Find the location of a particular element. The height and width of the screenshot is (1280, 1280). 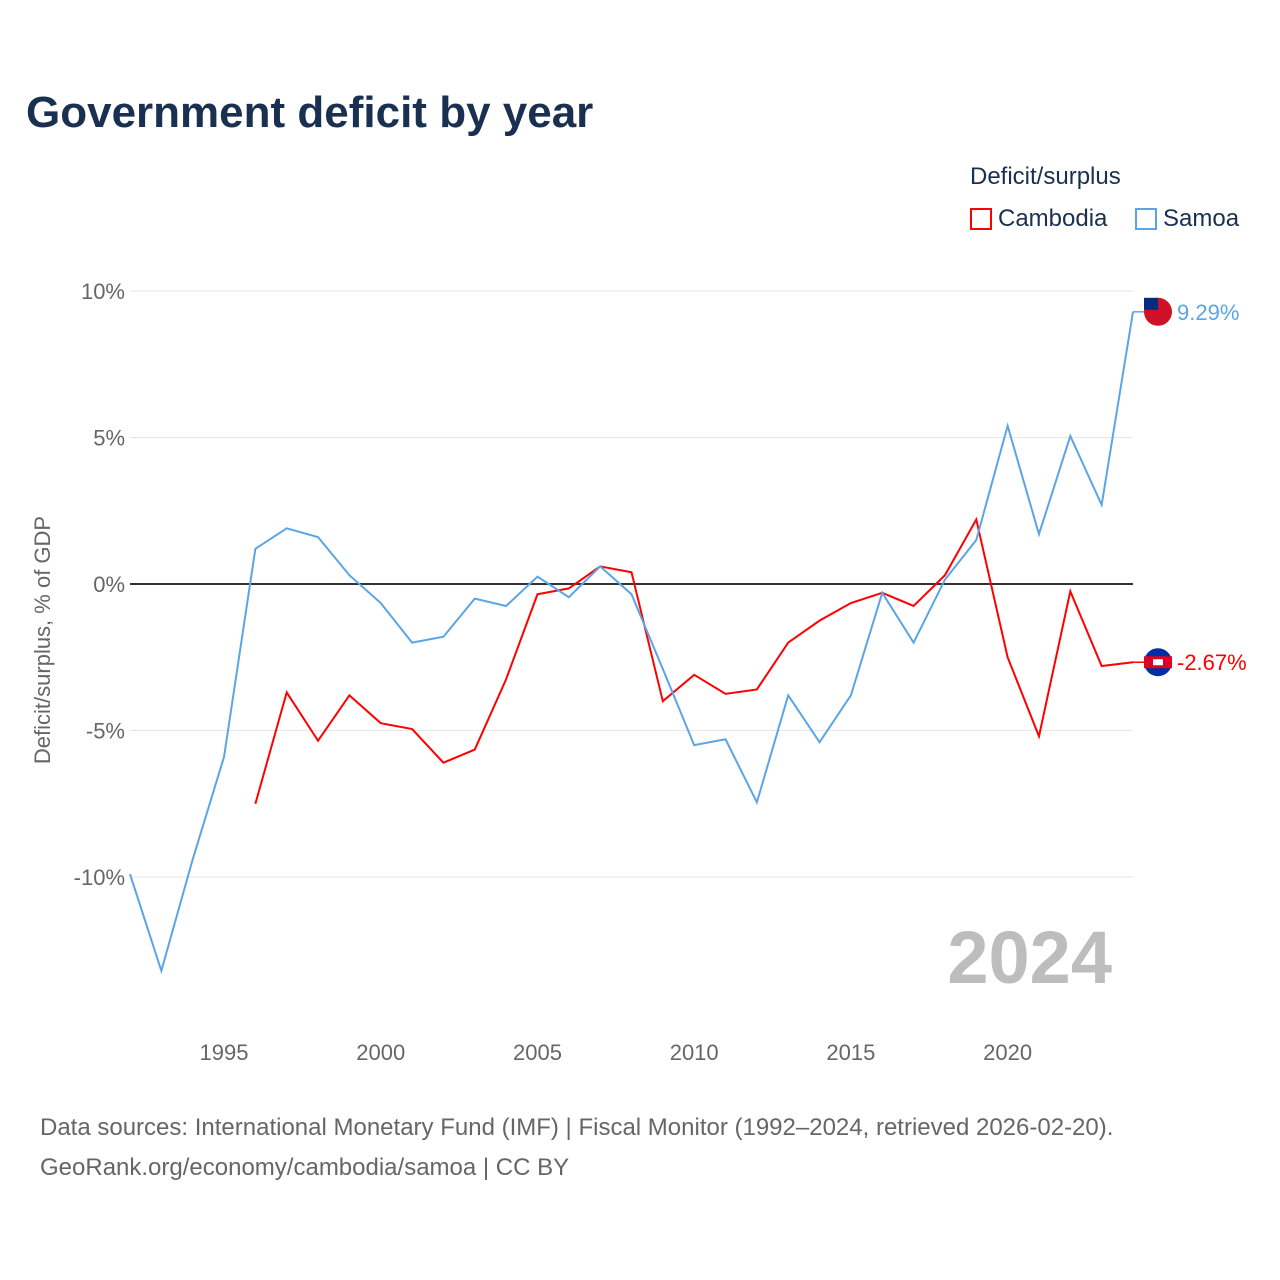

legend-label: Samoa is located at coordinates (1201, 218).